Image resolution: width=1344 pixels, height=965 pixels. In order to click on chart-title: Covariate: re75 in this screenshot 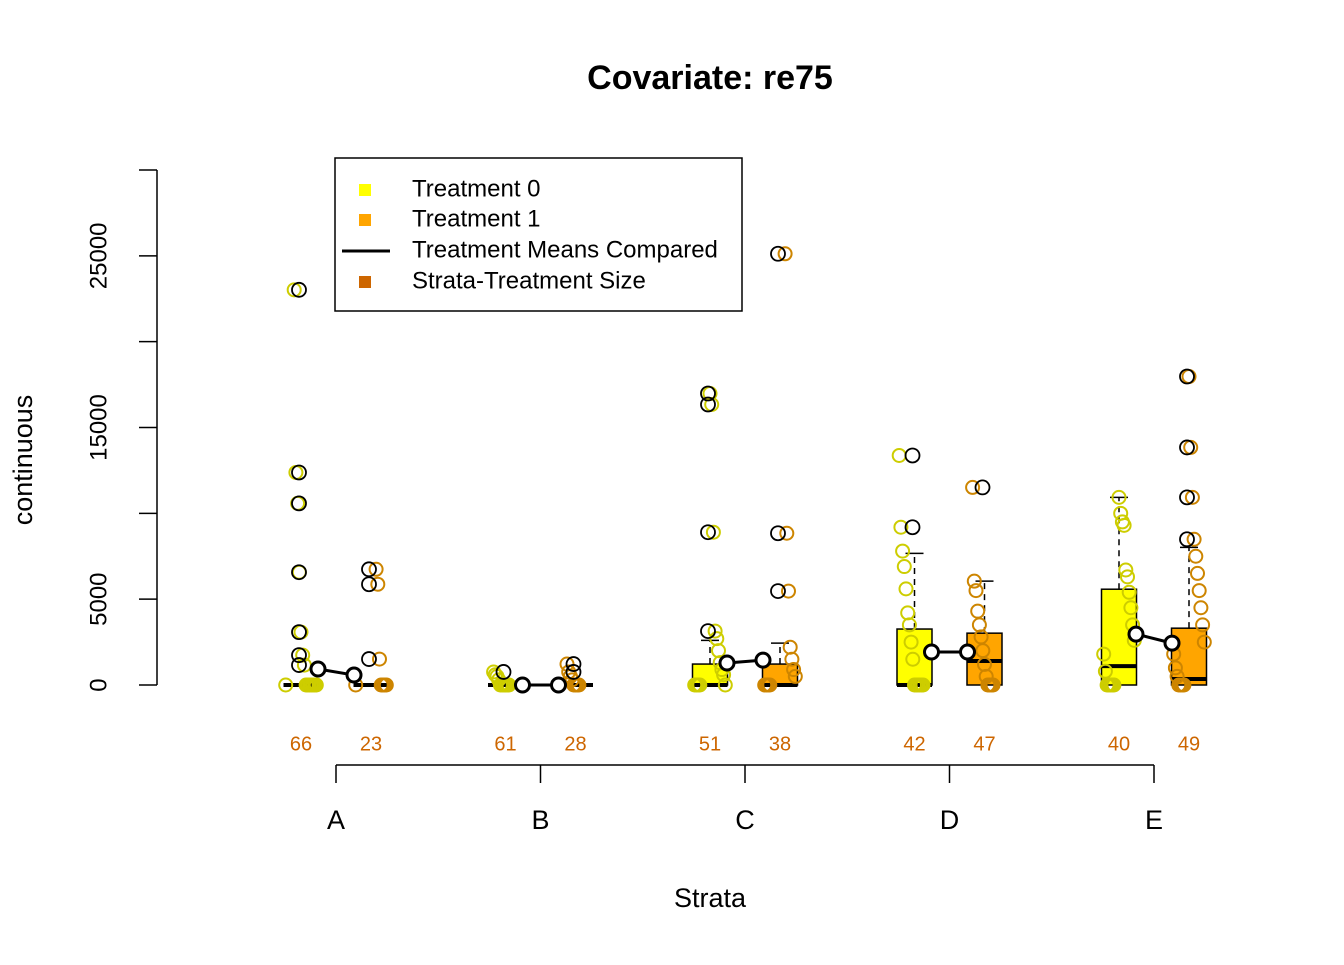, I will do `click(710, 78)`.